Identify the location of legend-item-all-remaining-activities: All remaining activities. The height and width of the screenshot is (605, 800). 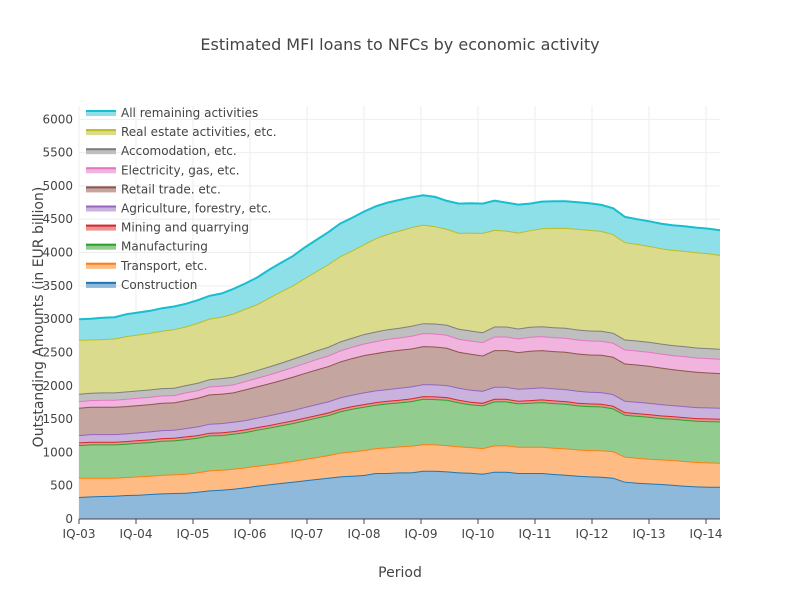
(172, 113).